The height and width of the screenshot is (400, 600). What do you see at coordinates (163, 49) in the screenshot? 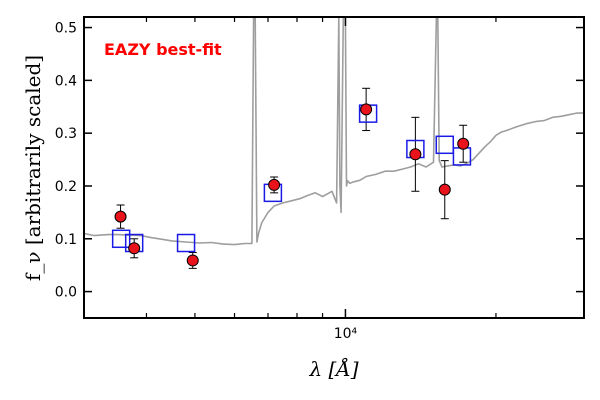
I see `annotation-label: EAZY best-fit` at bounding box center [163, 49].